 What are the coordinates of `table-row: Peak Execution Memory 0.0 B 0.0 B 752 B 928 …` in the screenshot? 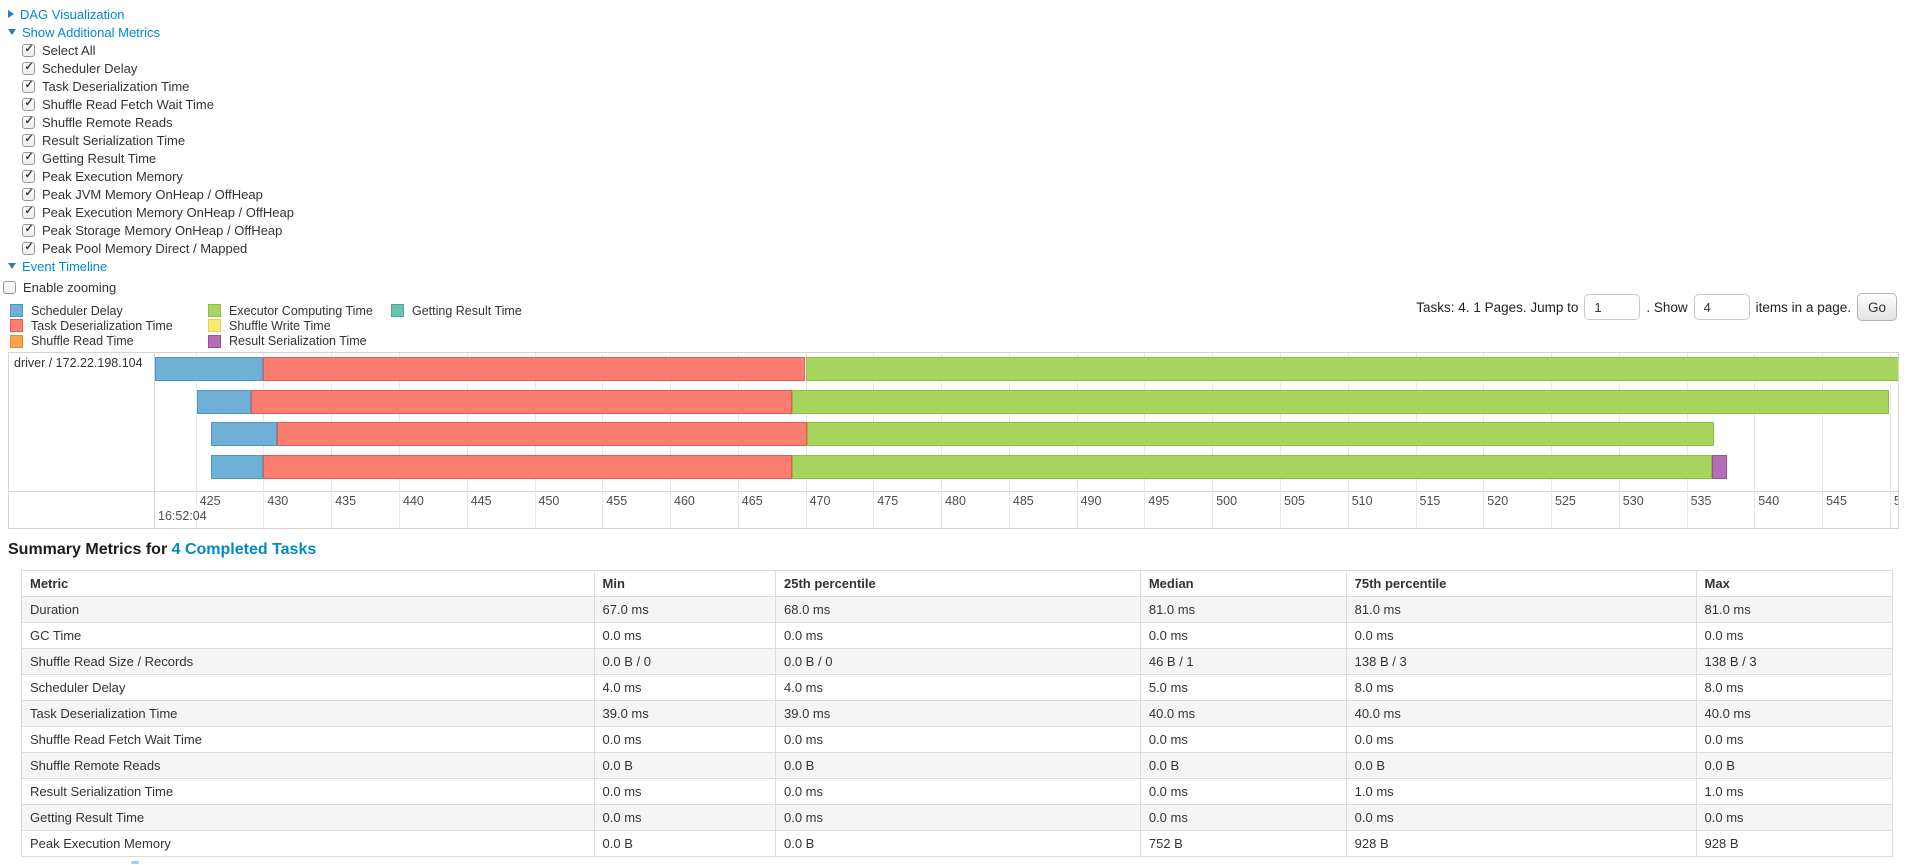 It's located at (957, 843).